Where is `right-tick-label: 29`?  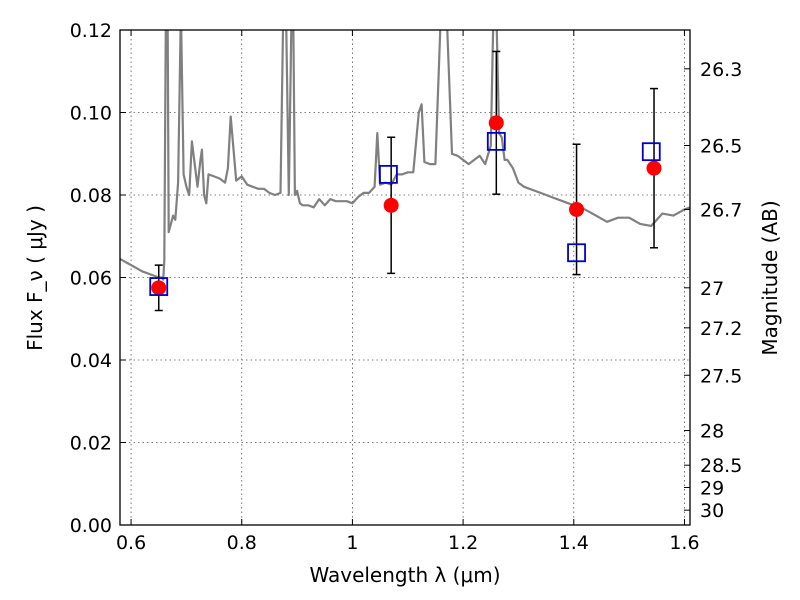
right-tick-label: 29 is located at coordinates (712, 488).